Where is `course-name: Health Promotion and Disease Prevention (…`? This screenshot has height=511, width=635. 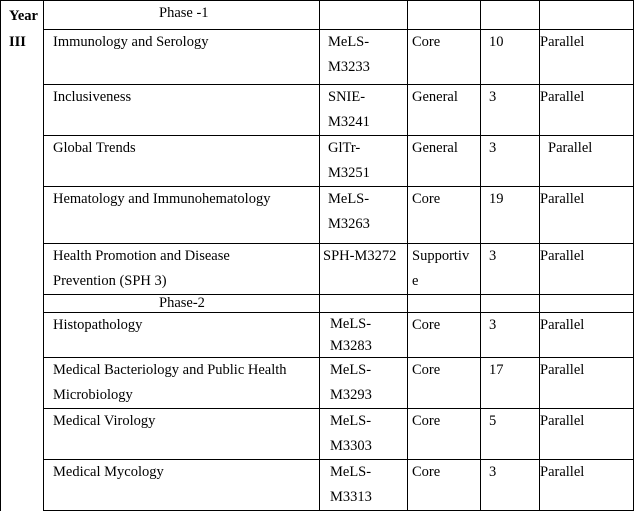
course-name: Health Promotion and Disease Prevention (… is located at coordinates (181, 269).